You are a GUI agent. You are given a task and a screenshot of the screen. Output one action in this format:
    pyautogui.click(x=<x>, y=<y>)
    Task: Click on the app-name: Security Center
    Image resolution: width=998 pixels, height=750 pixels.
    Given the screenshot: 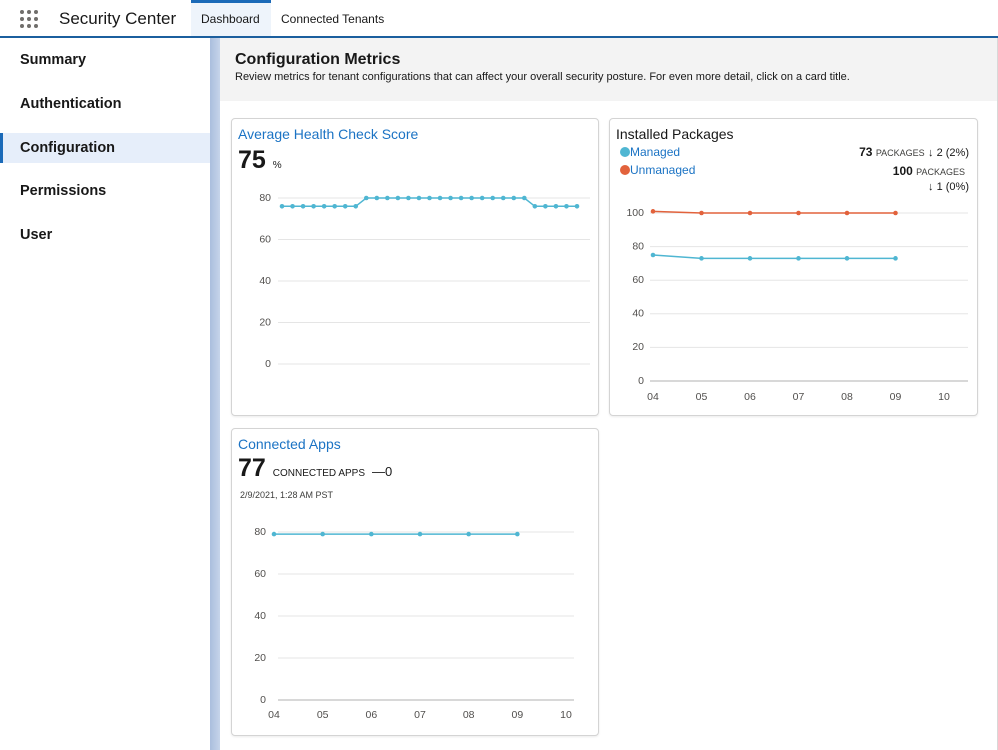 What is the action you would take?
    pyautogui.click(x=118, y=18)
    